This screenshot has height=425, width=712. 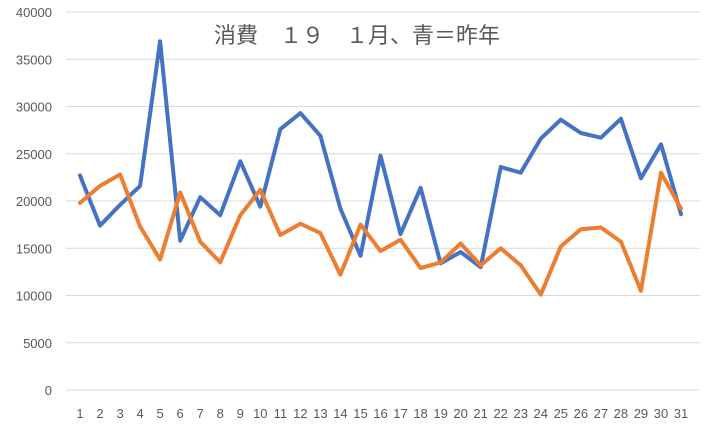 I want to click on x-tick-label: 21, so click(x=480, y=413).